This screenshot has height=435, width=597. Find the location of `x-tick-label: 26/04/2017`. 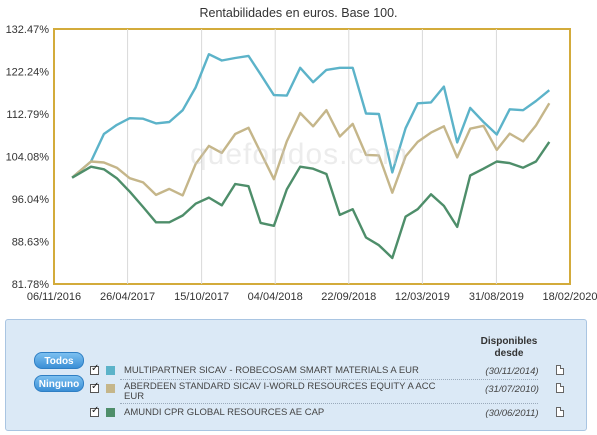

x-tick-label: 26/04/2017 is located at coordinates (127, 297).